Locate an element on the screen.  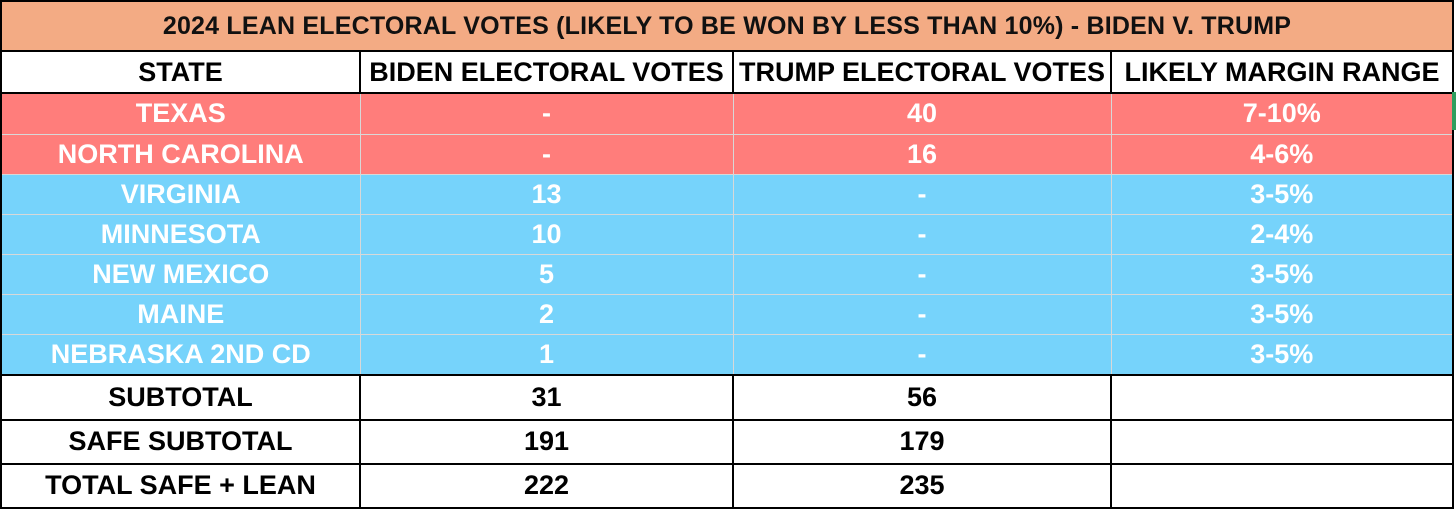
state-cell: NEW MEXICO is located at coordinates (180, 275).